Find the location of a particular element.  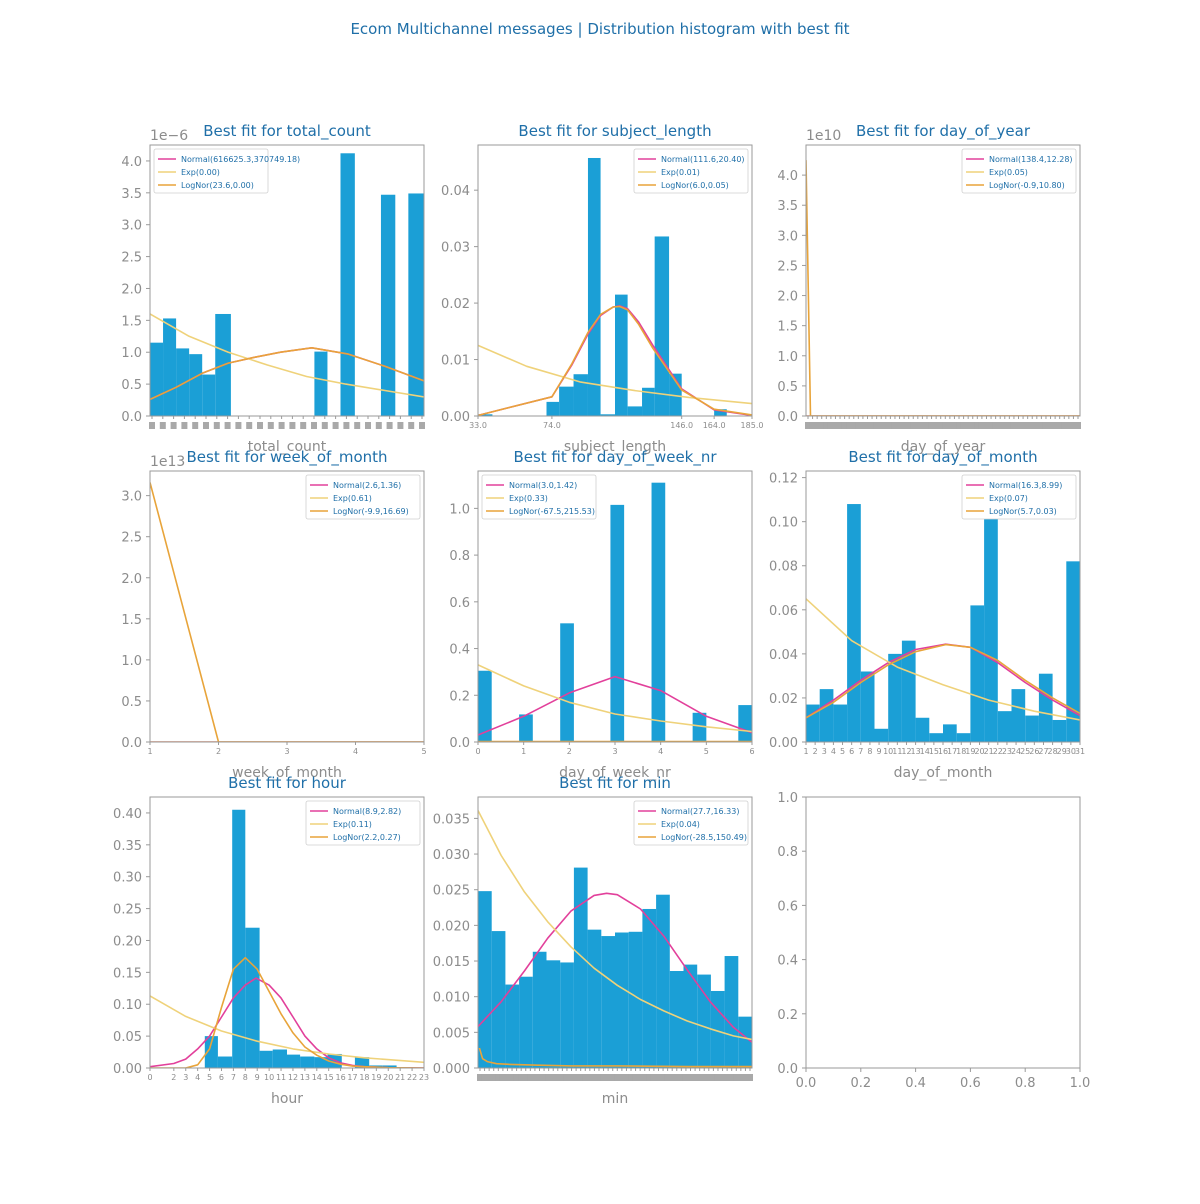

fit-line-exp is located at coordinates (287, 355).